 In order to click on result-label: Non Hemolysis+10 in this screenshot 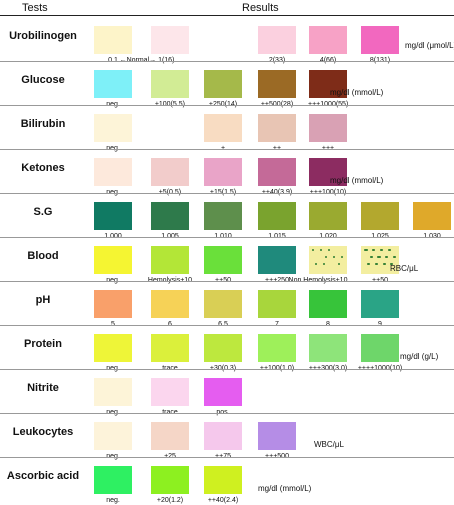, I will do `click(318, 280)`.